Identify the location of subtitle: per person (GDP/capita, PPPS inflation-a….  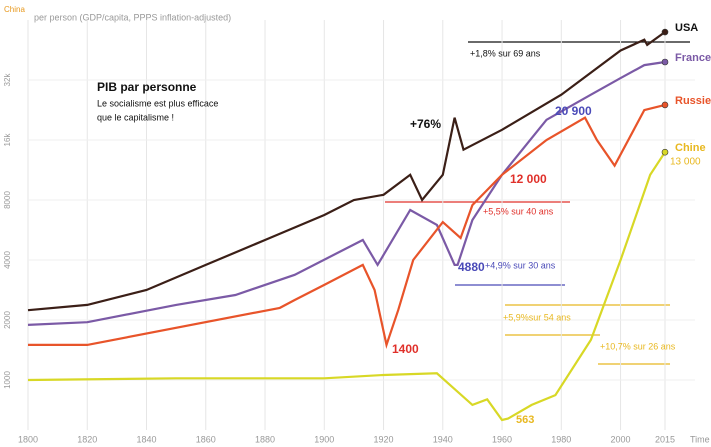
(132, 17).